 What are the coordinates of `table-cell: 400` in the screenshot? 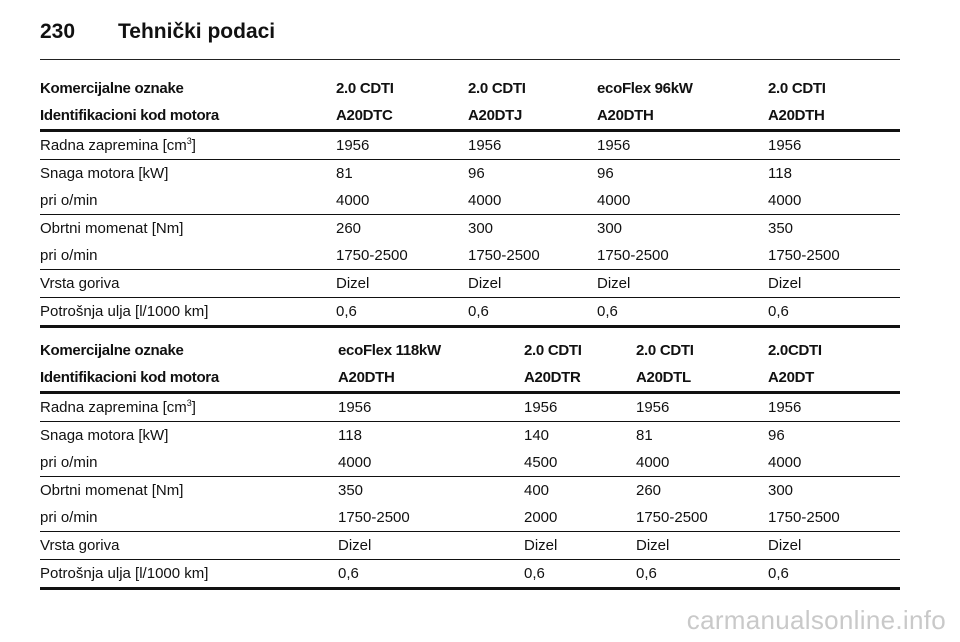 It's located at (537, 490).